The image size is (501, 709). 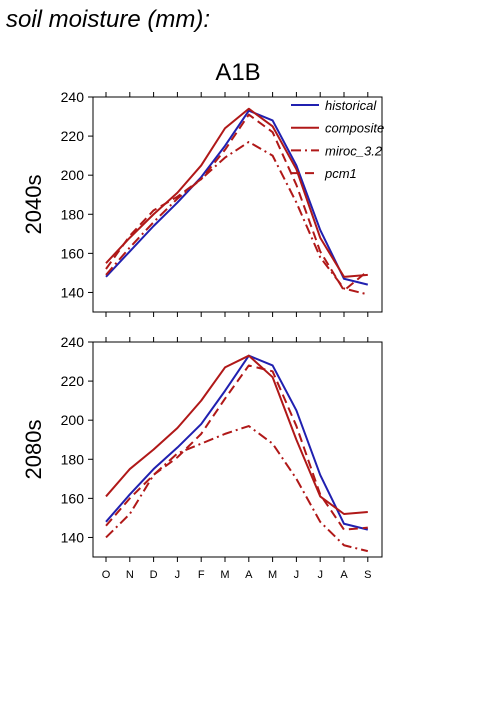 What do you see at coordinates (130, 575) in the screenshot?
I see `x-tick-label: N` at bounding box center [130, 575].